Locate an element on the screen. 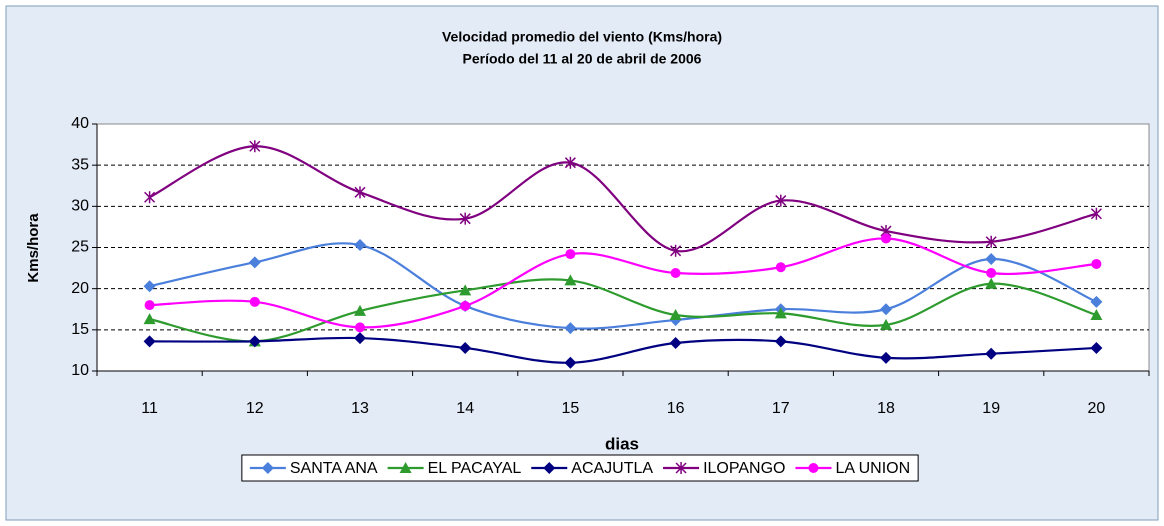 The image size is (1164, 526). x-tick-label: 17 is located at coordinates (781, 408).